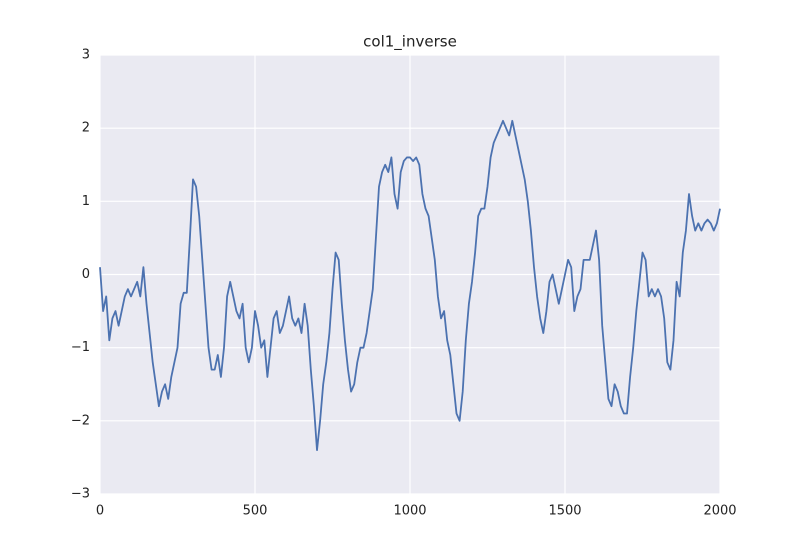 The image size is (800, 554). I want to click on y-tick-label: −3, so click(80, 494).